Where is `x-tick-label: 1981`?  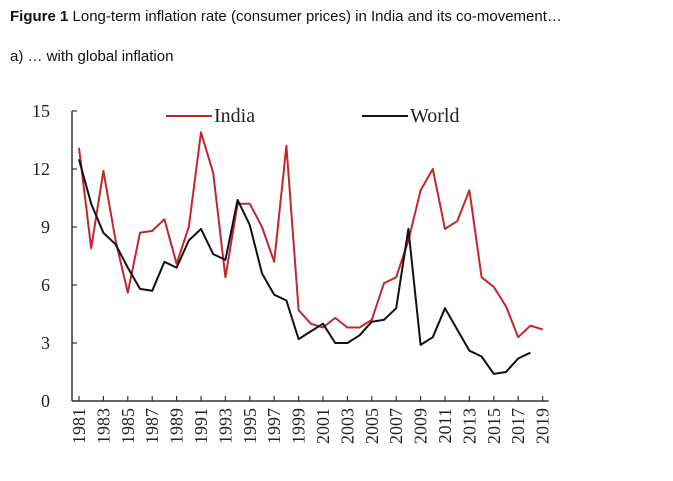 x-tick-label: 1981 is located at coordinates (79, 426).